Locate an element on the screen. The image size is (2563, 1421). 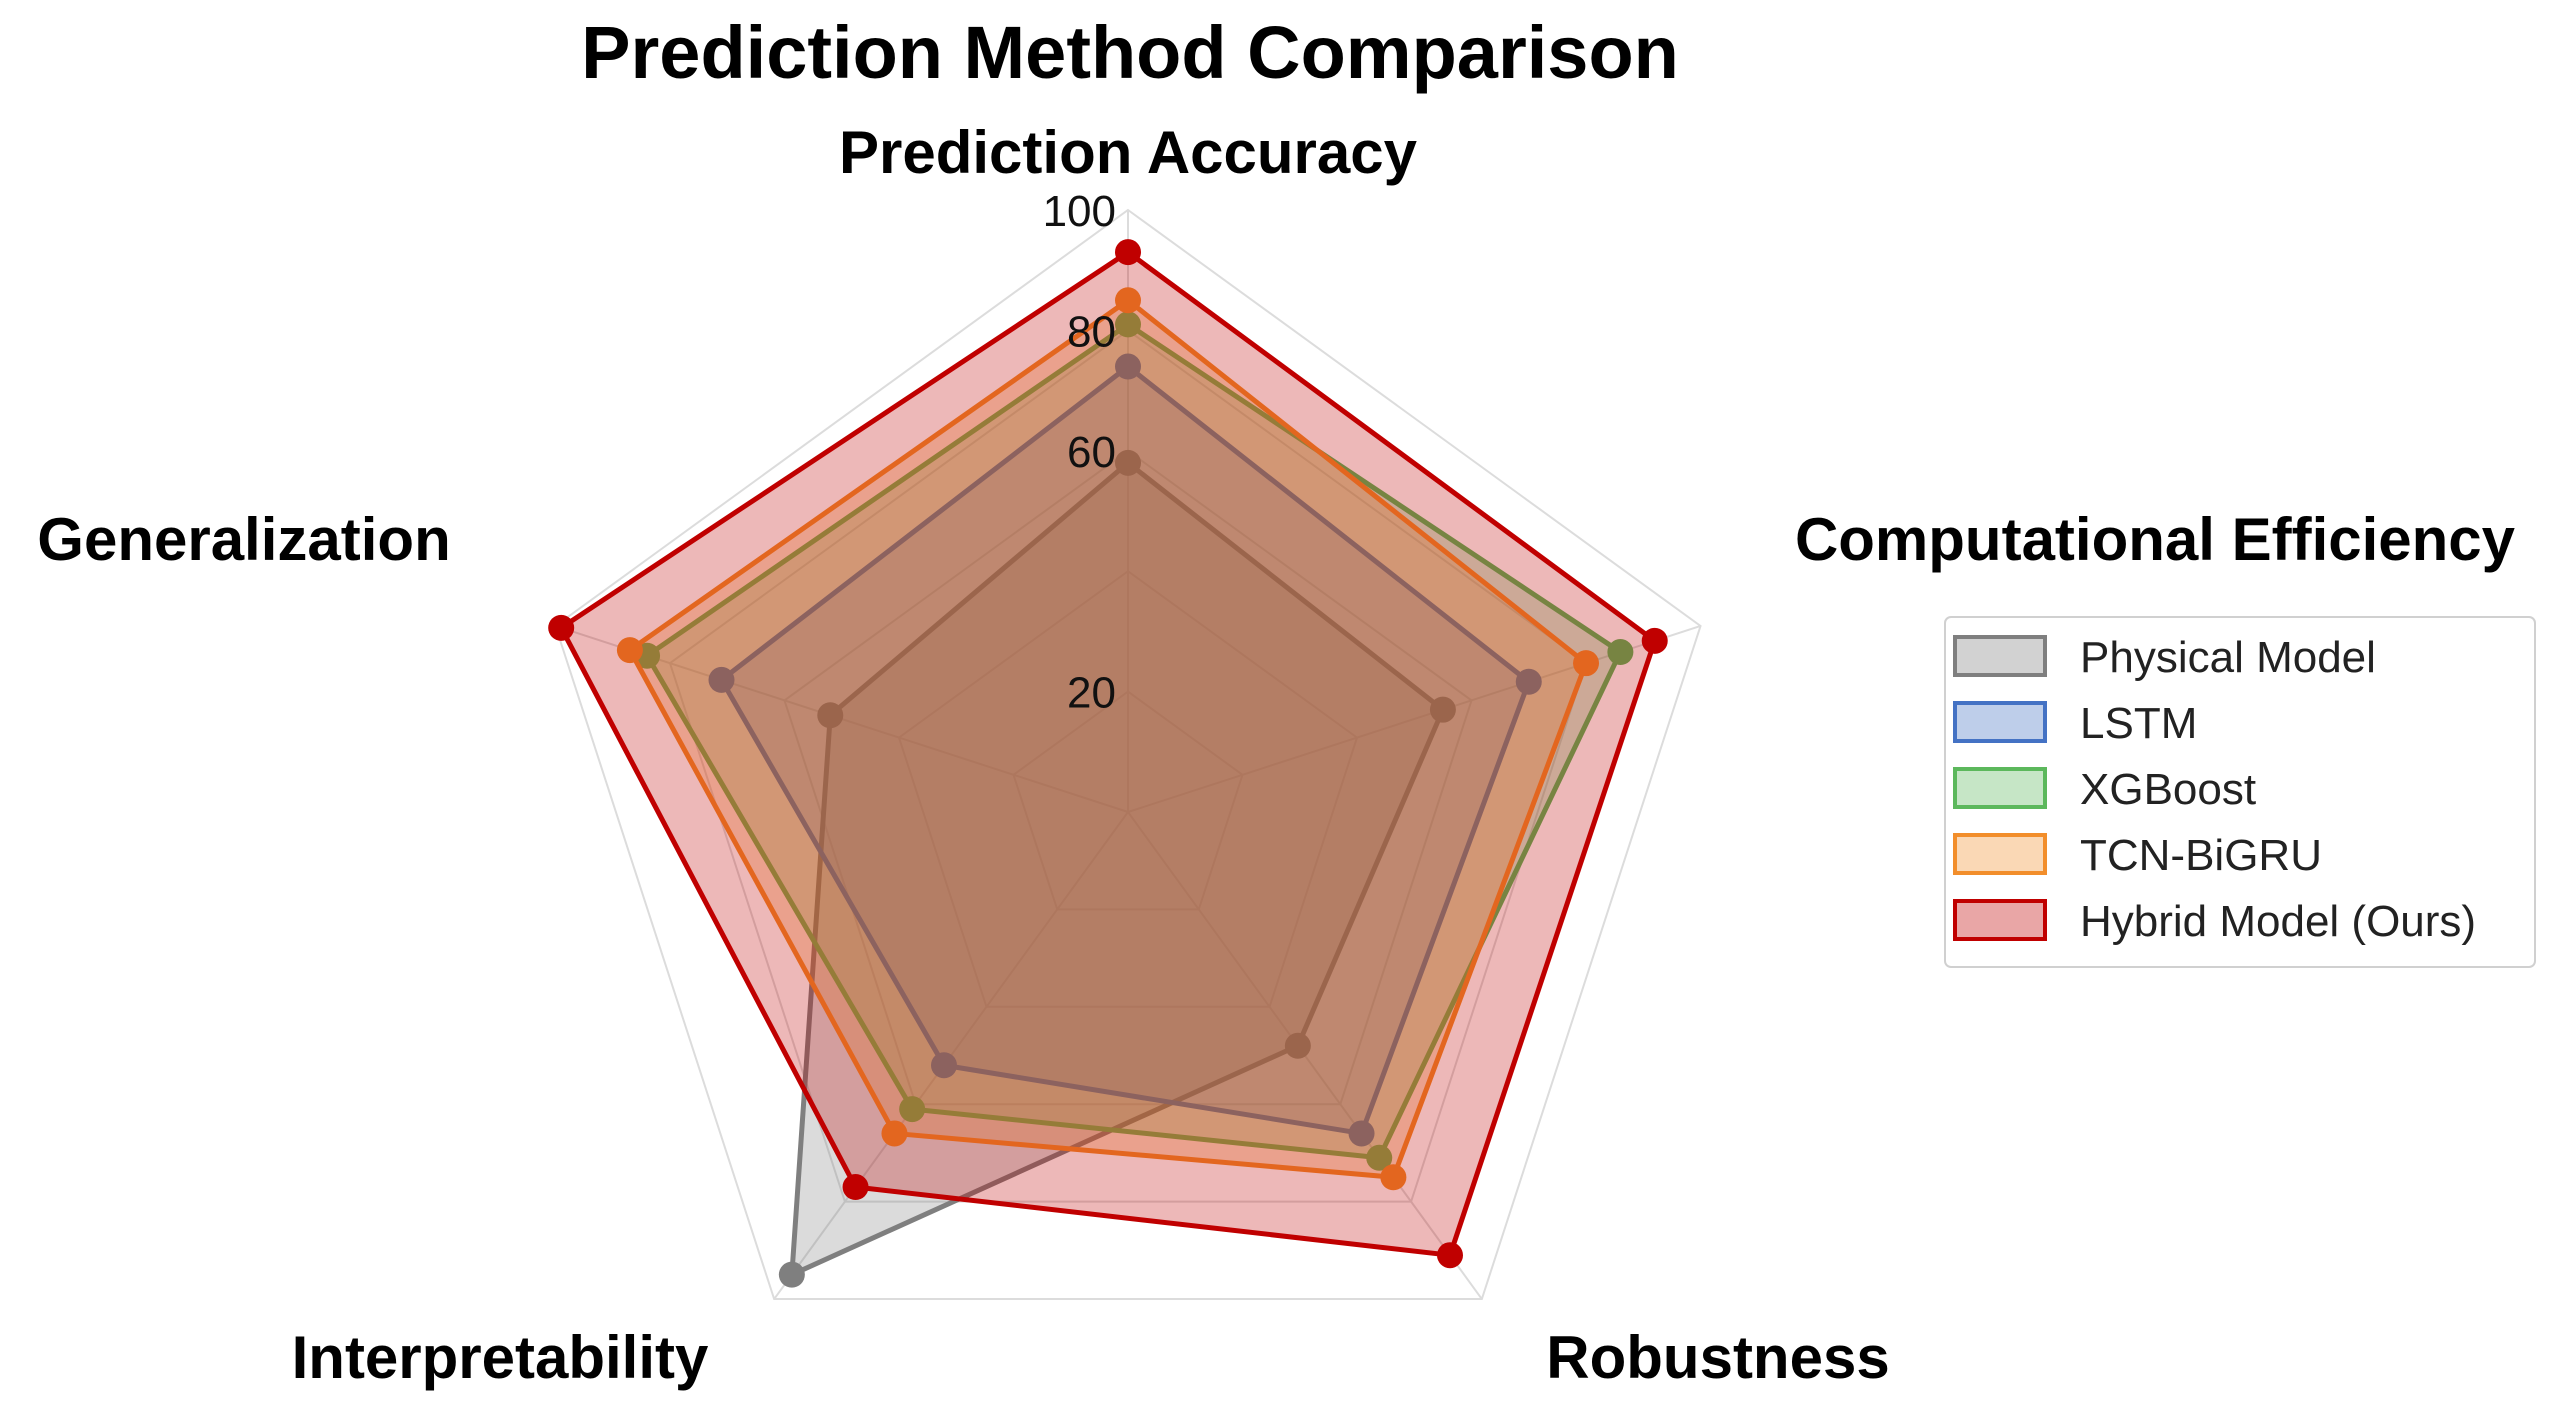
legend-swatch-lstm is located at coordinates (2000, 722).